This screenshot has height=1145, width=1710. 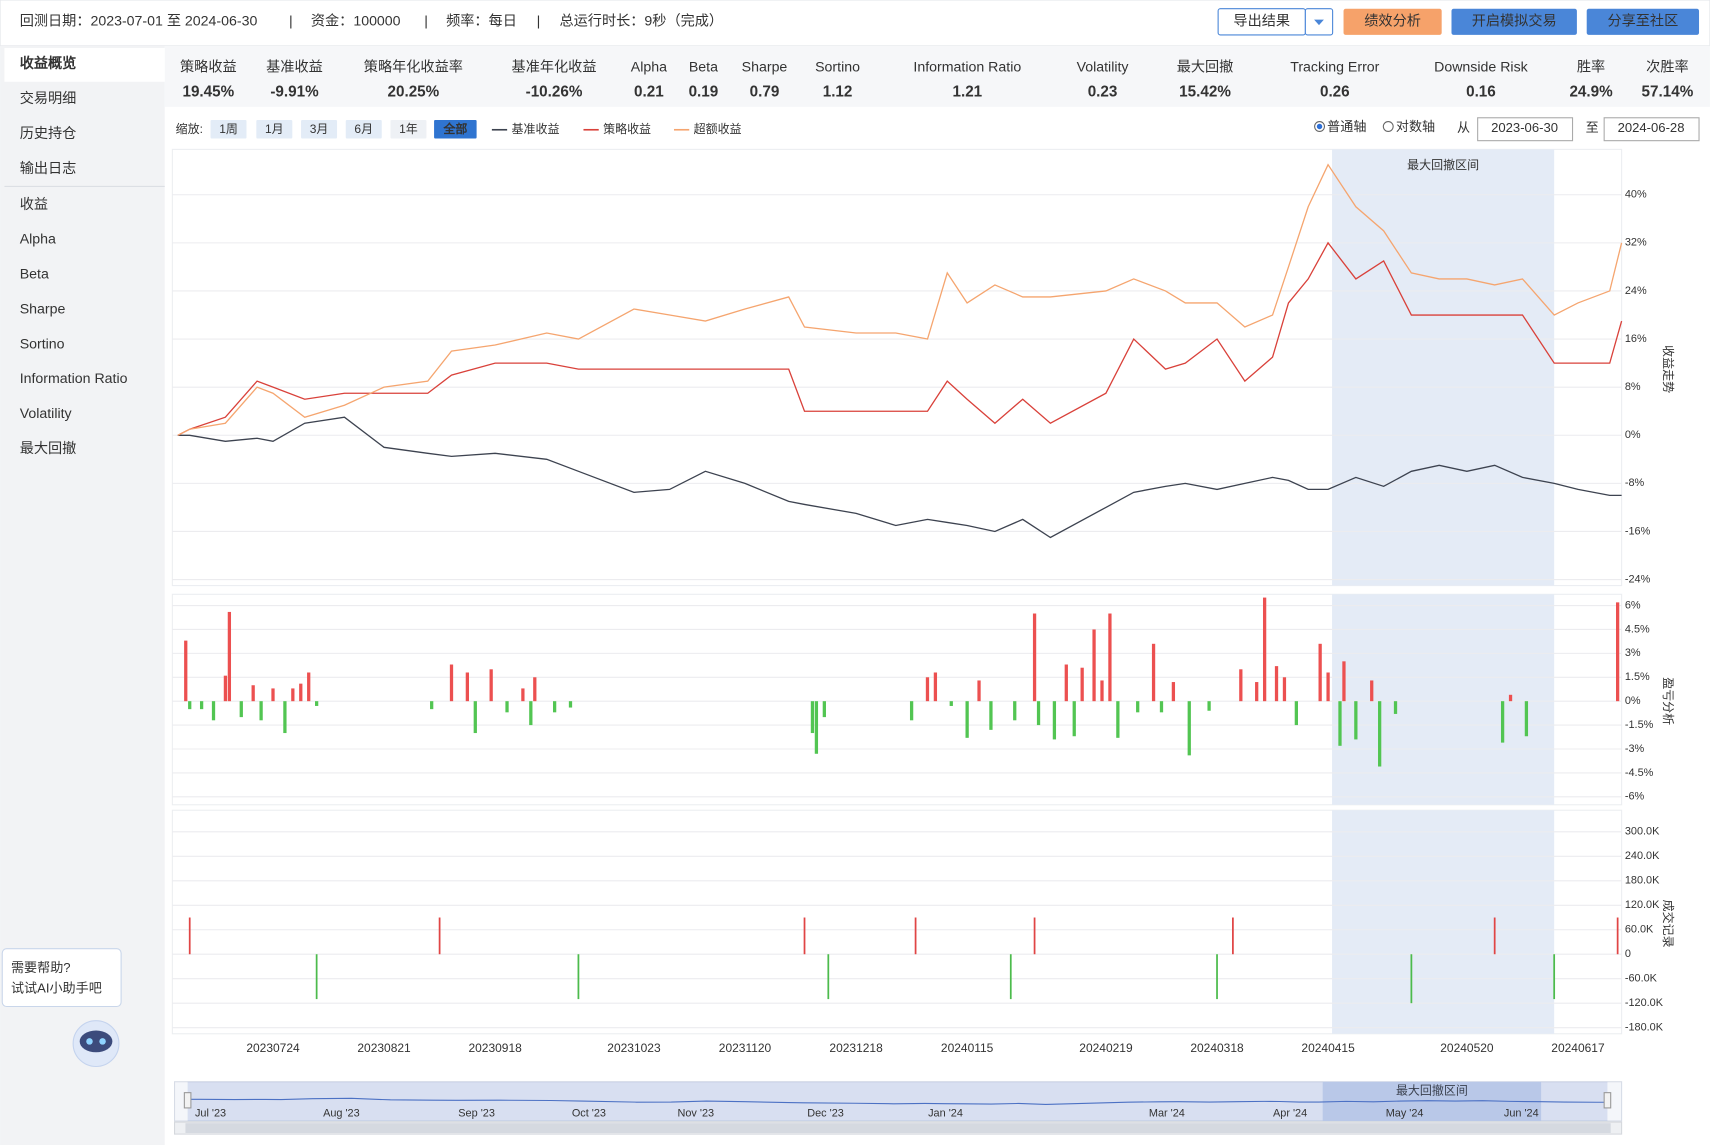 What do you see at coordinates (48, 134) in the screenshot?
I see `sidebar-item: 历史持仓` at bounding box center [48, 134].